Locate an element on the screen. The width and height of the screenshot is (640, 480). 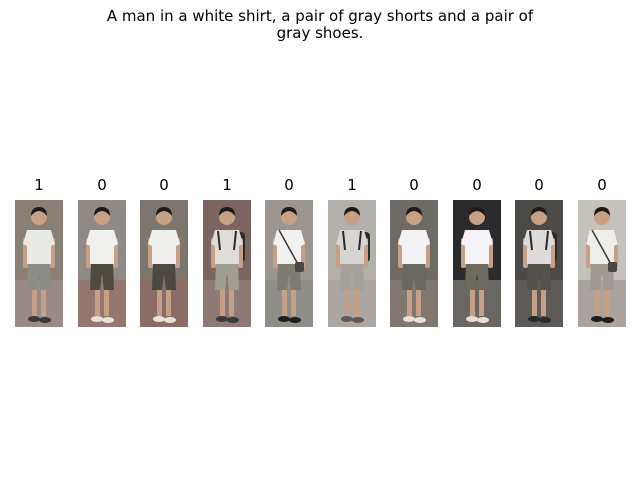
query-caption-line-2: gray shoes. is located at coordinates (320, 33).